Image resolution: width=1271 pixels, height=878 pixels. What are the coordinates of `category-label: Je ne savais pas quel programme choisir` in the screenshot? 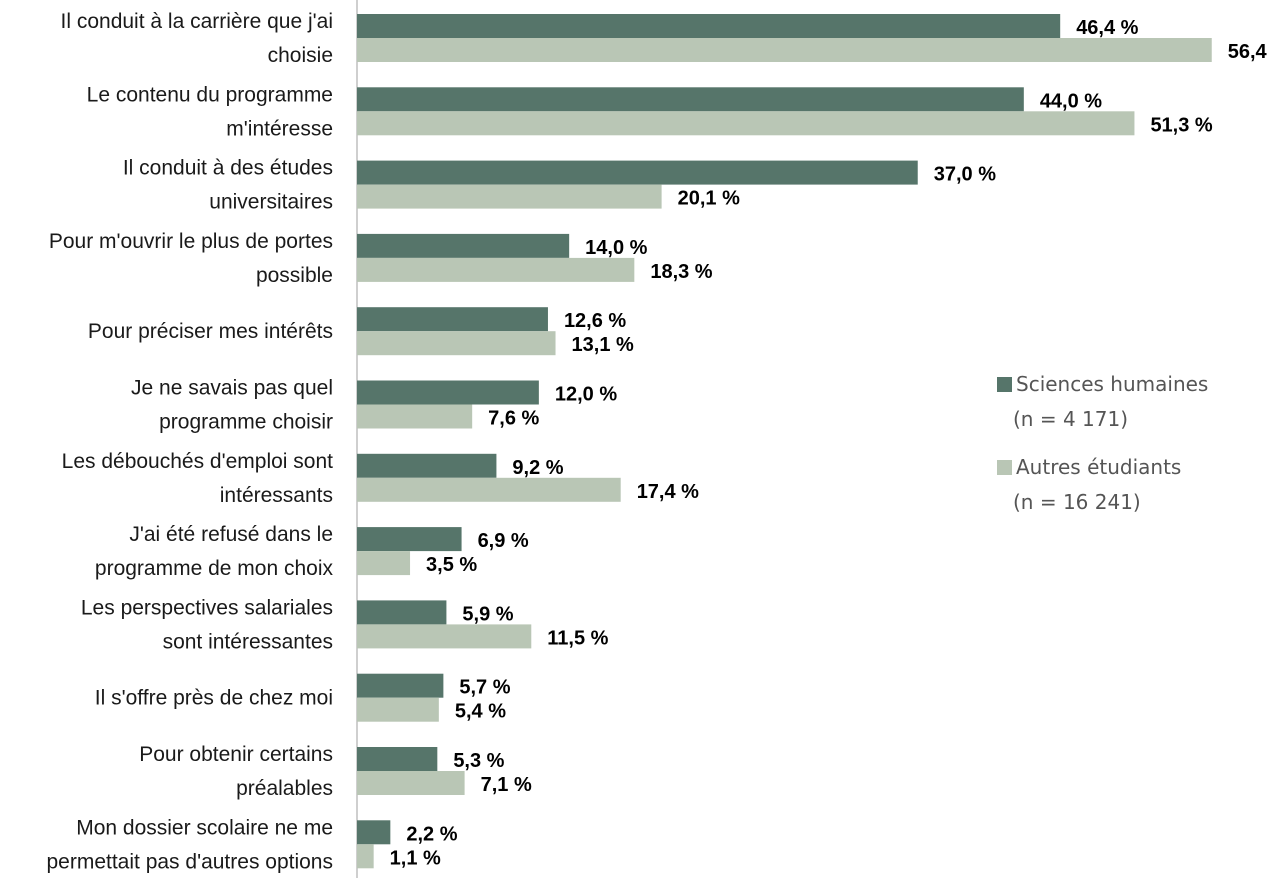 It's located at (232, 405).